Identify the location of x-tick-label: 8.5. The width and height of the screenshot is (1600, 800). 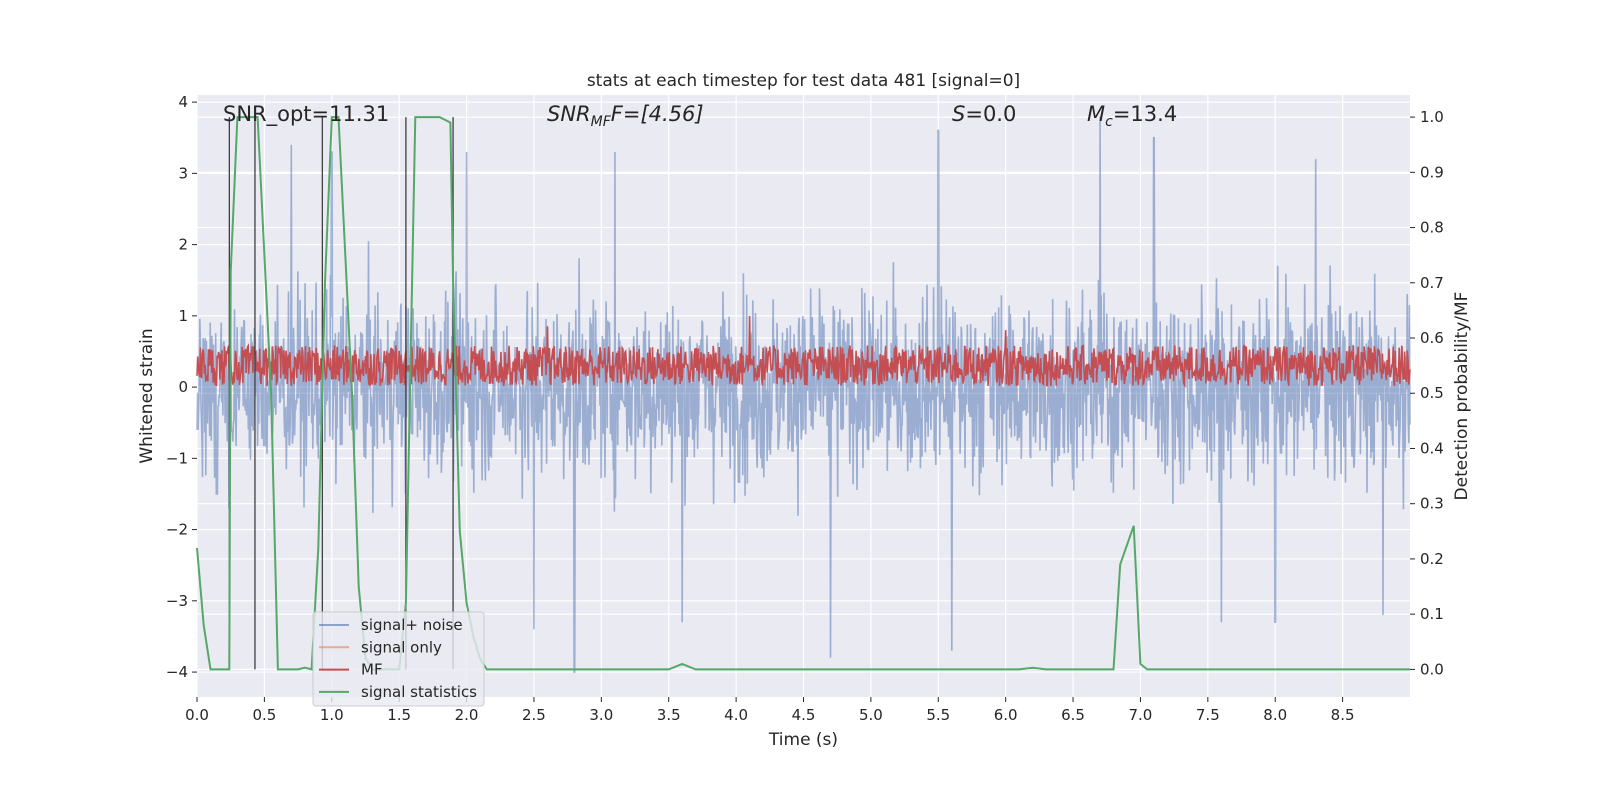
(1343, 715).